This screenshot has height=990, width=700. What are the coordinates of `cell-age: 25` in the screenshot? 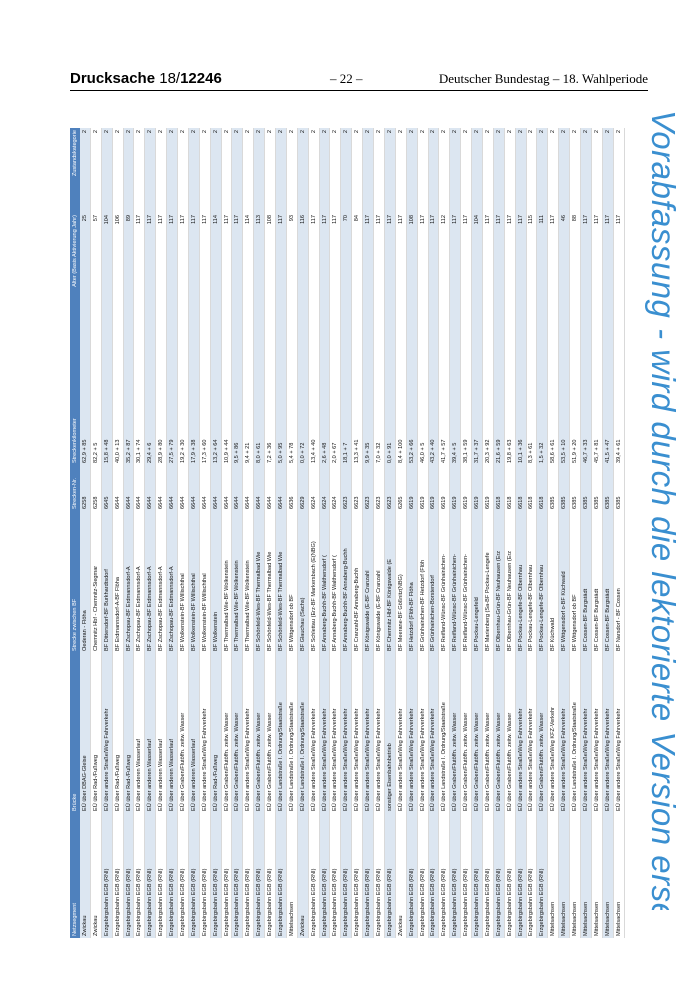 It's located at (85, 300).